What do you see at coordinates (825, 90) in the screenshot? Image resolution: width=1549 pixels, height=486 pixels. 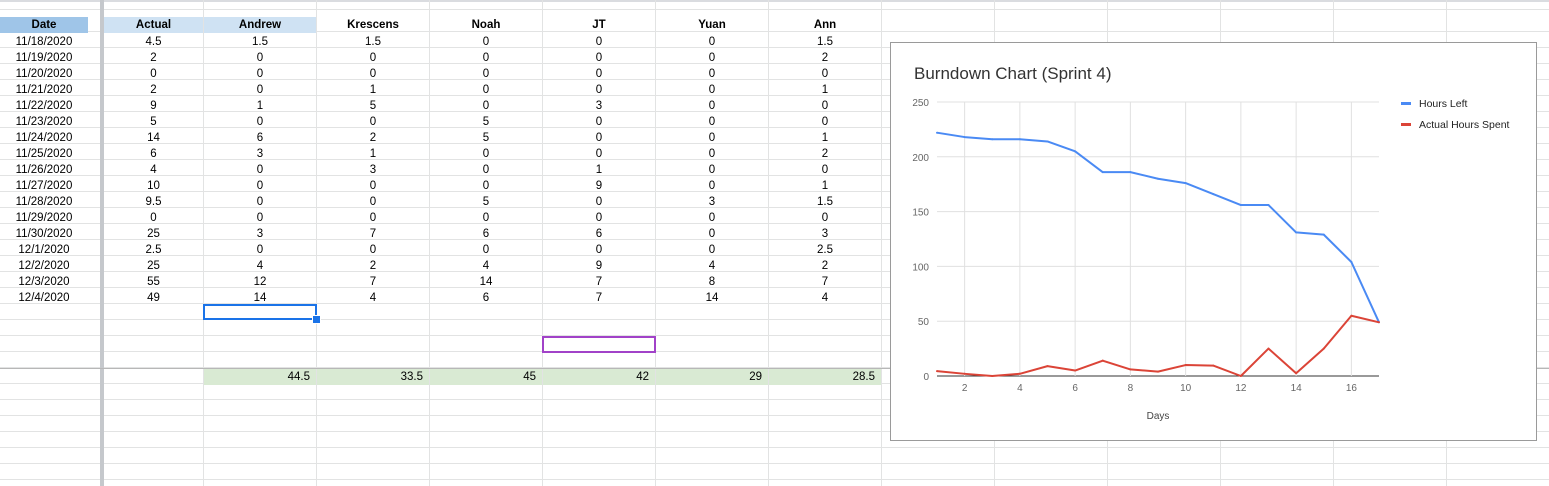 I see `cell-ann: 1` at bounding box center [825, 90].